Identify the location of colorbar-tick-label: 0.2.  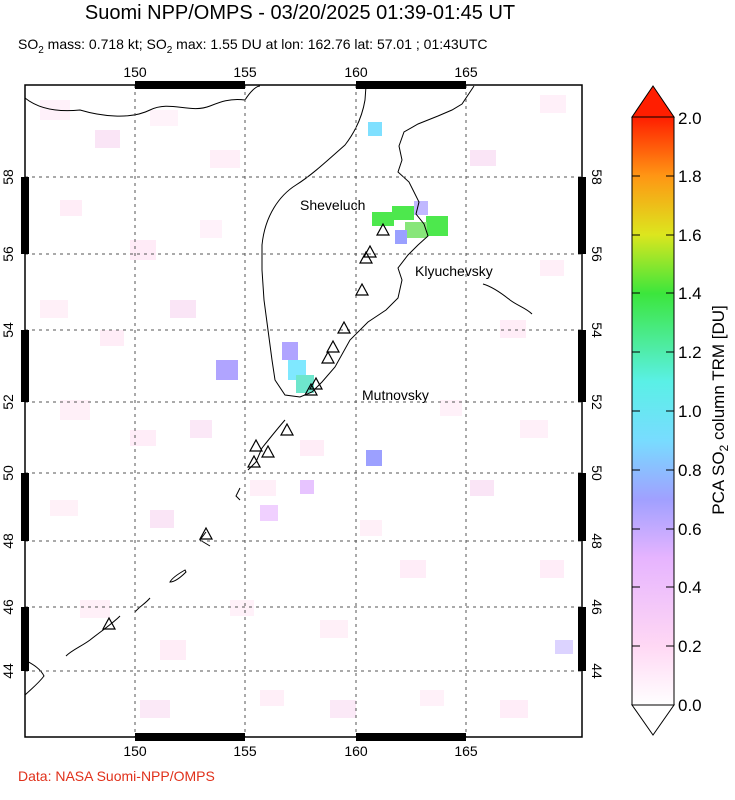
(690, 646).